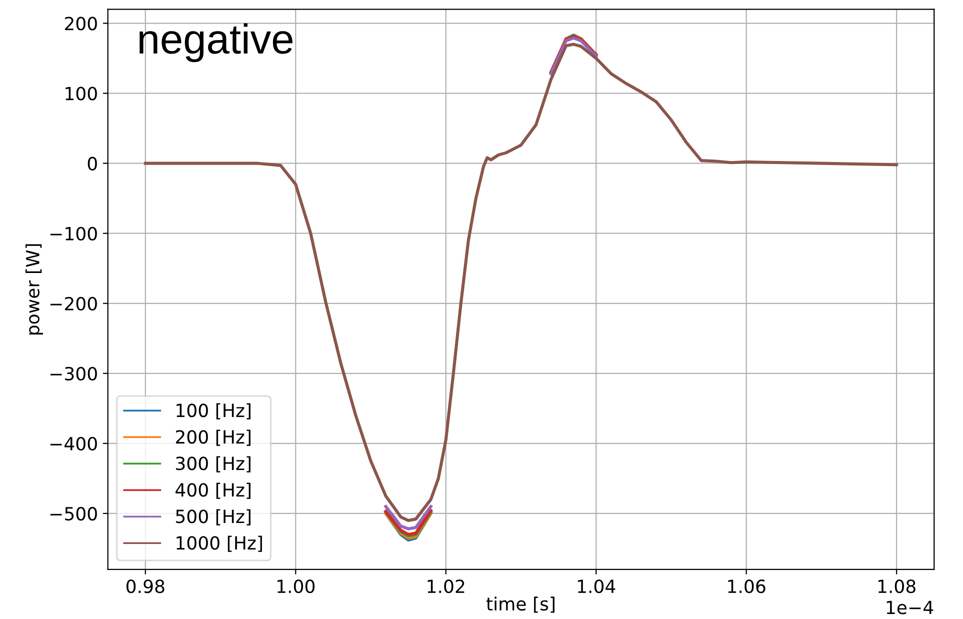 The width and height of the screenshot is (963, 619). What do you see at coordinates (145, 587) in the screenshot?
I see `x-tick-label: 0.98` at bounding box center [145, 587].